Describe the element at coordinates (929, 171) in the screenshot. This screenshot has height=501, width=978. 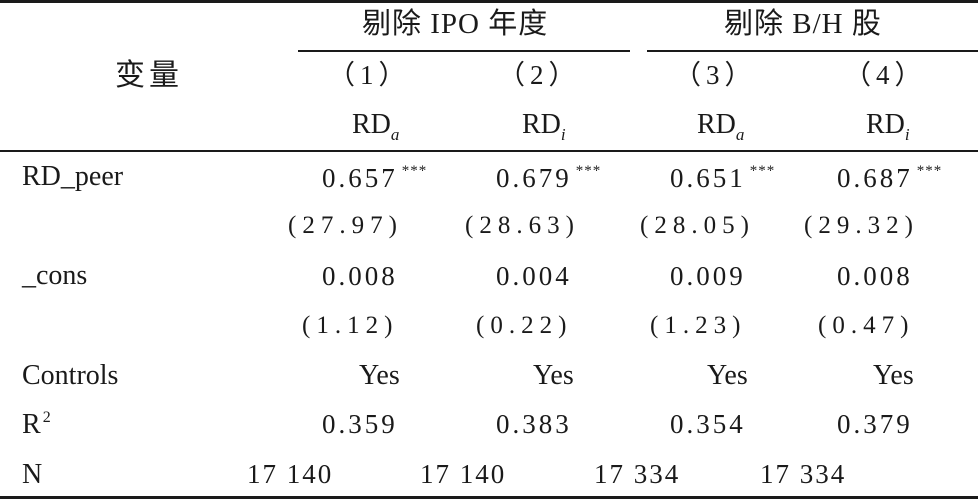
I see `coef-rd-peer-4-stars: ***` at that location.